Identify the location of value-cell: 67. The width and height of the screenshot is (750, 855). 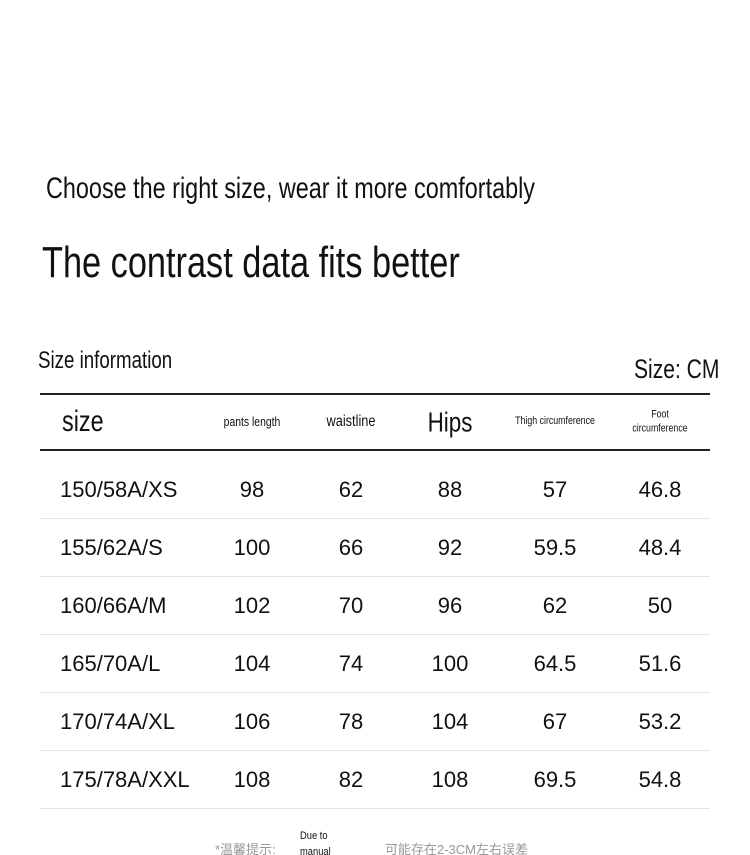
(555, 721).